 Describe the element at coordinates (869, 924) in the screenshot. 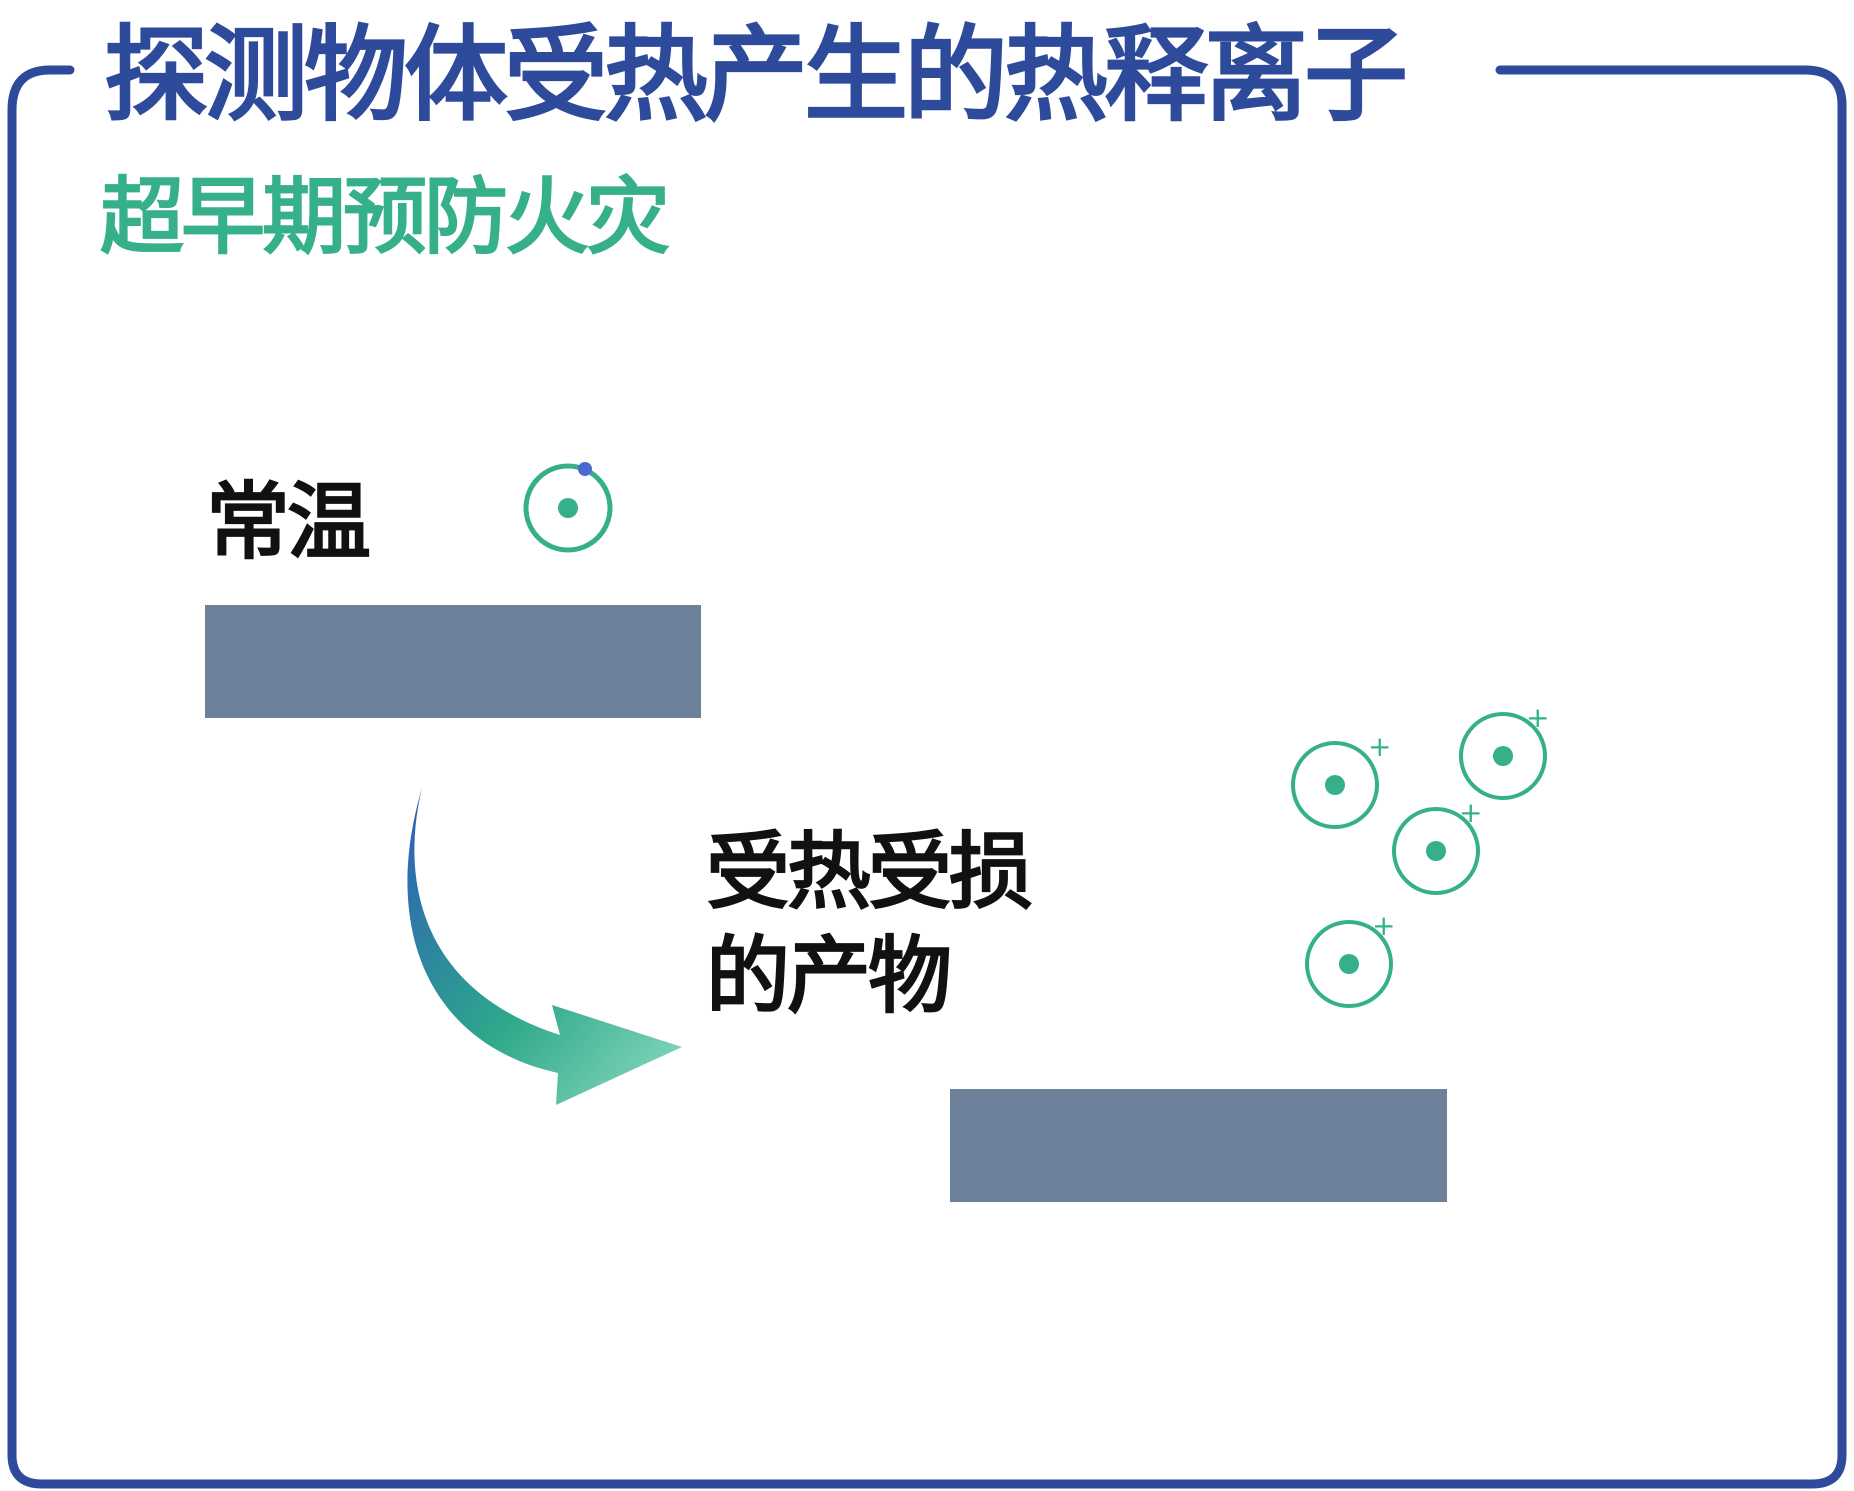

I see `heated-products-label: 受热受损的产物` at that location.